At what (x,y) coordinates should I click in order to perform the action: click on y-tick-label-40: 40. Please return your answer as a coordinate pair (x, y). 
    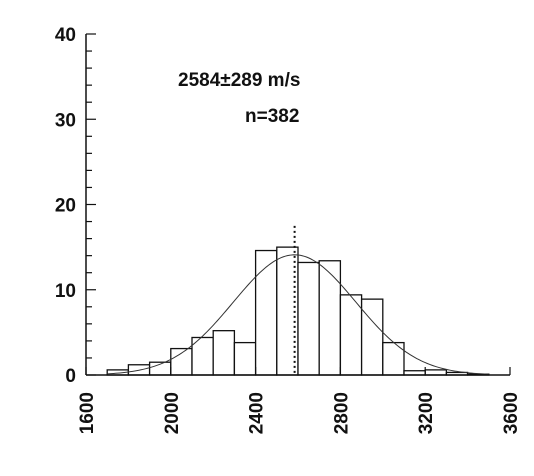
    Looking at the image, I should click on (65, 35).